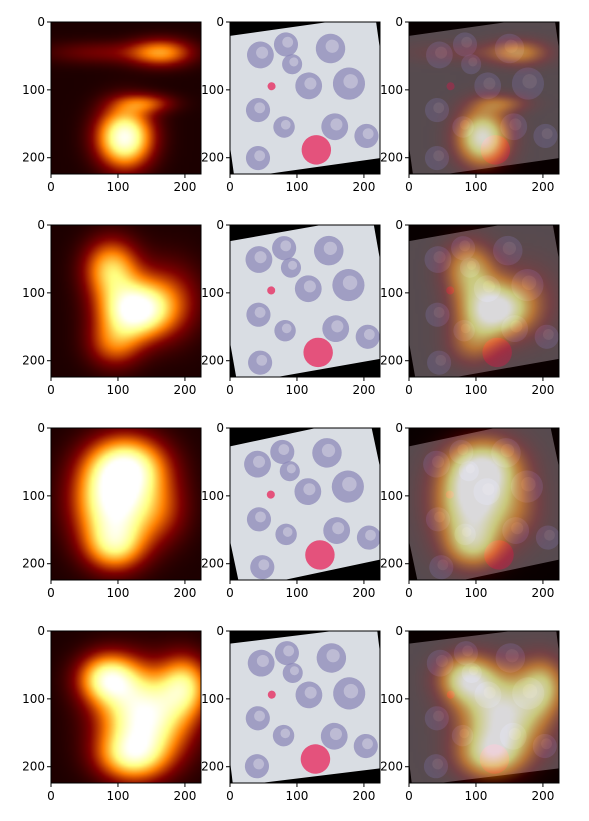 The width and height of the screenshot is (589, 821). Describe the element at coordinates (484, 301) in the screenshot. I see `panel-overlay` at that location.